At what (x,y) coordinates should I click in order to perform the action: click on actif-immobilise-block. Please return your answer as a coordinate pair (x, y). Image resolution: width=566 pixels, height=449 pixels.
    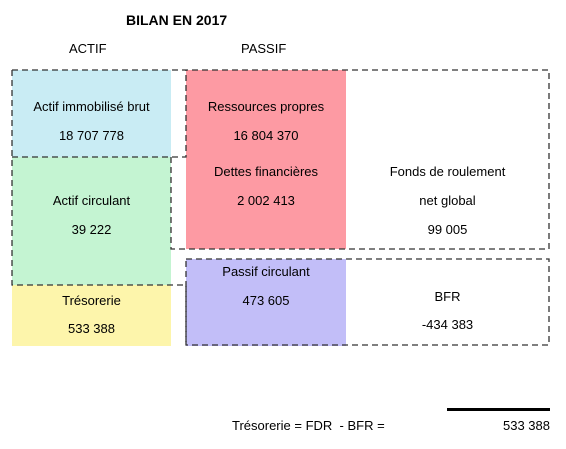
    Looking at the image, I should click on (91, 113).